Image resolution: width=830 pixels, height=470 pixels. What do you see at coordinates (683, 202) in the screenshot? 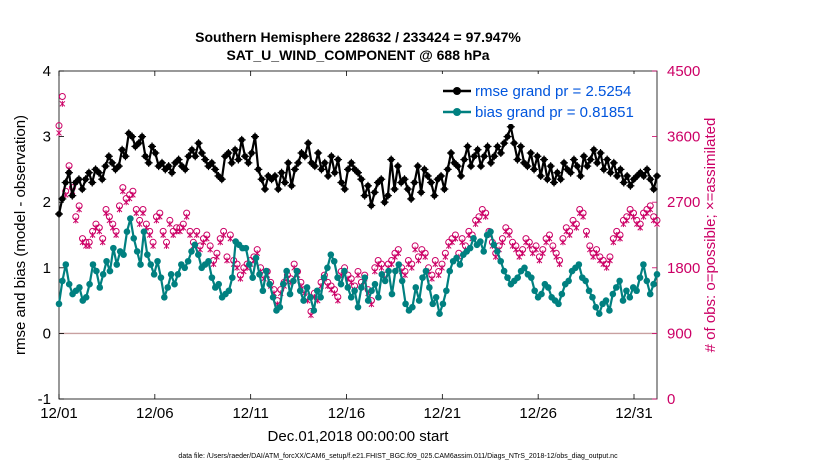
I see `y2-tick-label: 2700` at bounding box center [683, 202].